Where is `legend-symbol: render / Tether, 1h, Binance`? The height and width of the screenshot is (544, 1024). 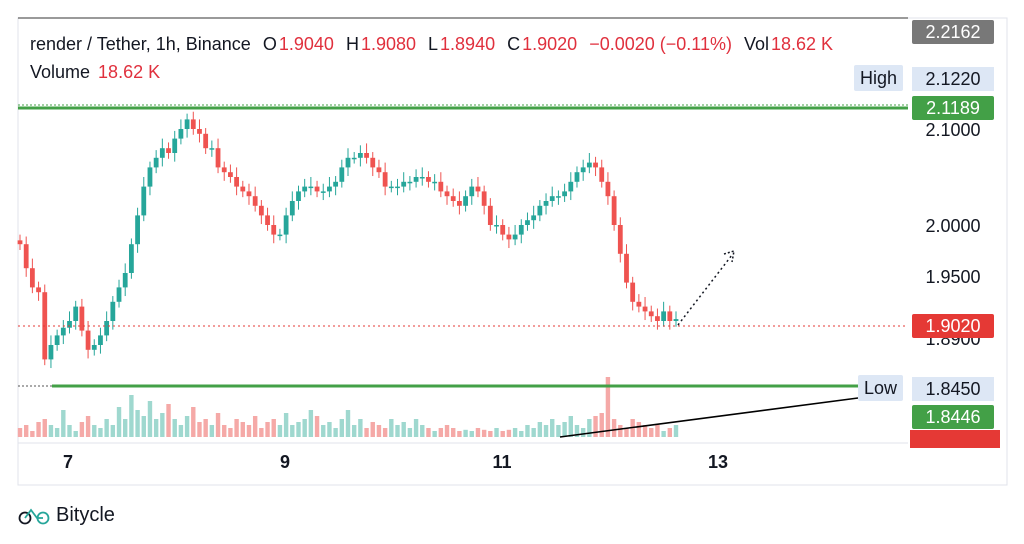
legend-symbol: render / Tether, 1h, Binance is located at coordinates (140, 44).